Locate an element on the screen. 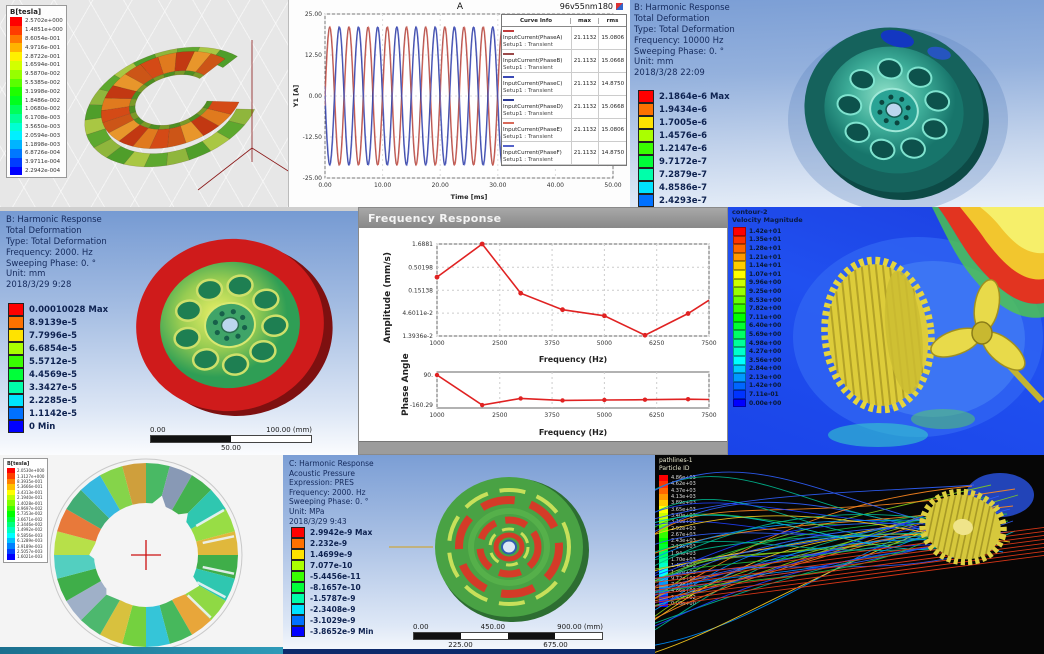 The width and height of the screenshot is (1044, 654). legend-value: 5.3666e-001 is located at coordinates (30, 487).